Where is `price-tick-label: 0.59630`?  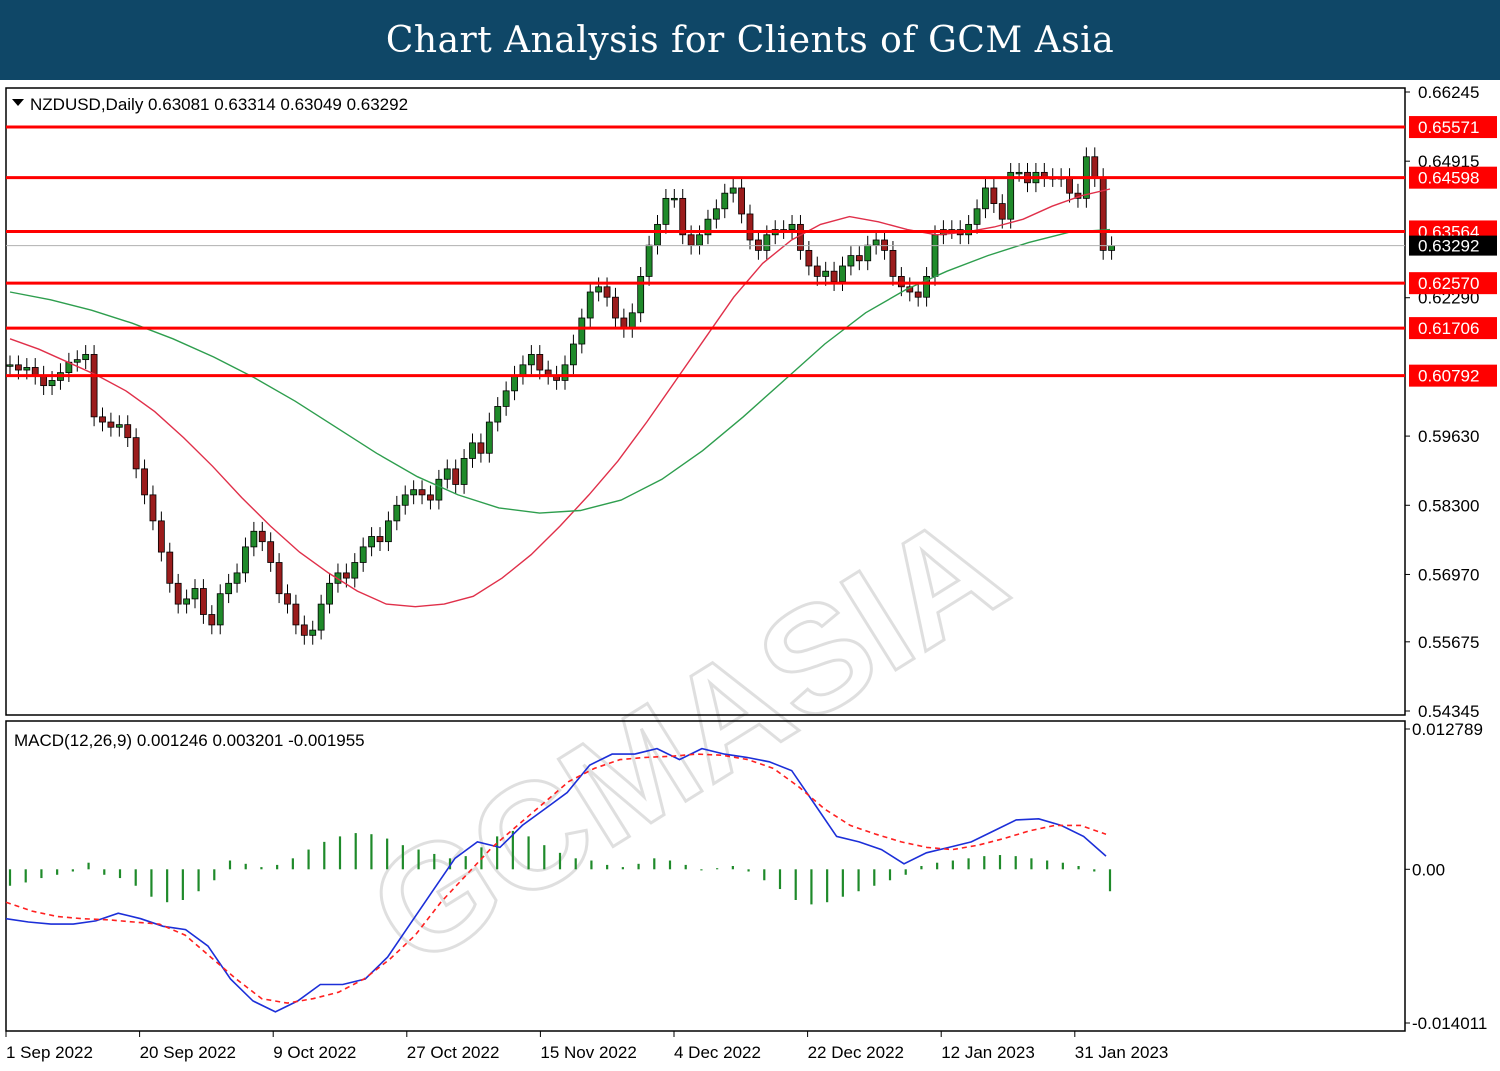 price-tick-label: 0.59630 is located at coordinates (1448, 436).